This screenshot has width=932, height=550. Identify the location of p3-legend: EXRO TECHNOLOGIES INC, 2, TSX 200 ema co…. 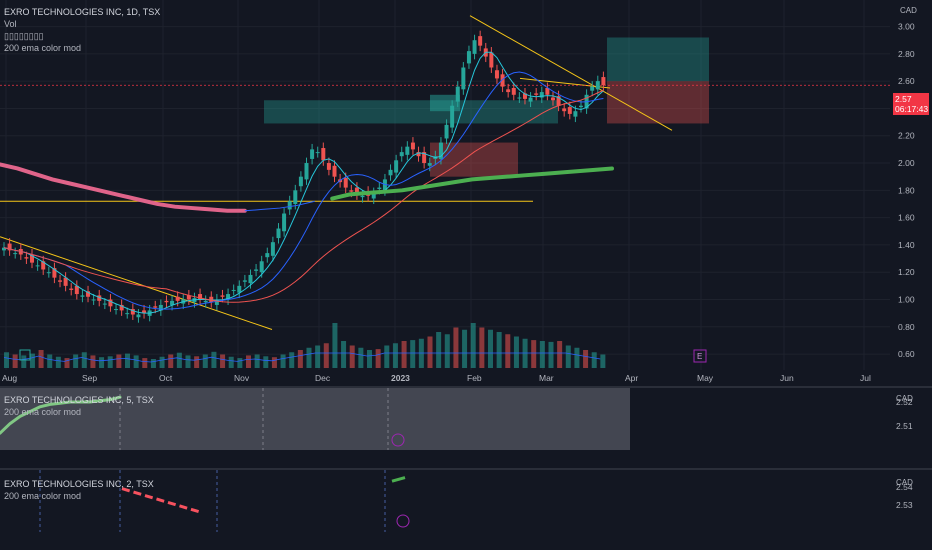
(79, 490).